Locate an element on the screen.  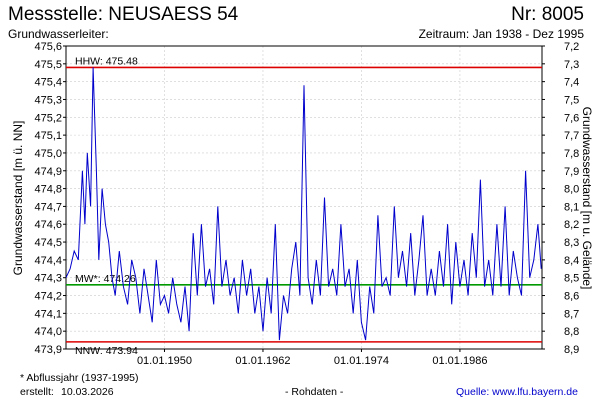
reference-line-label: NNW: 473.94 is located at coordinates (106, 351).